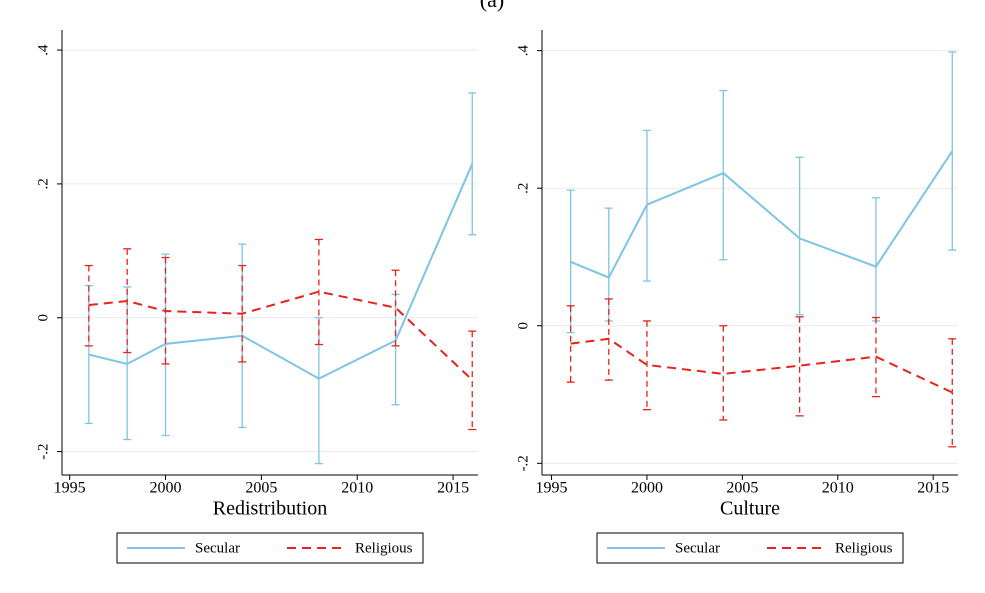  What do you see at coordinates (270, 509) in the screenshot?
I see `x-axis-title: Redistribution` at bounding box center [270, 509].